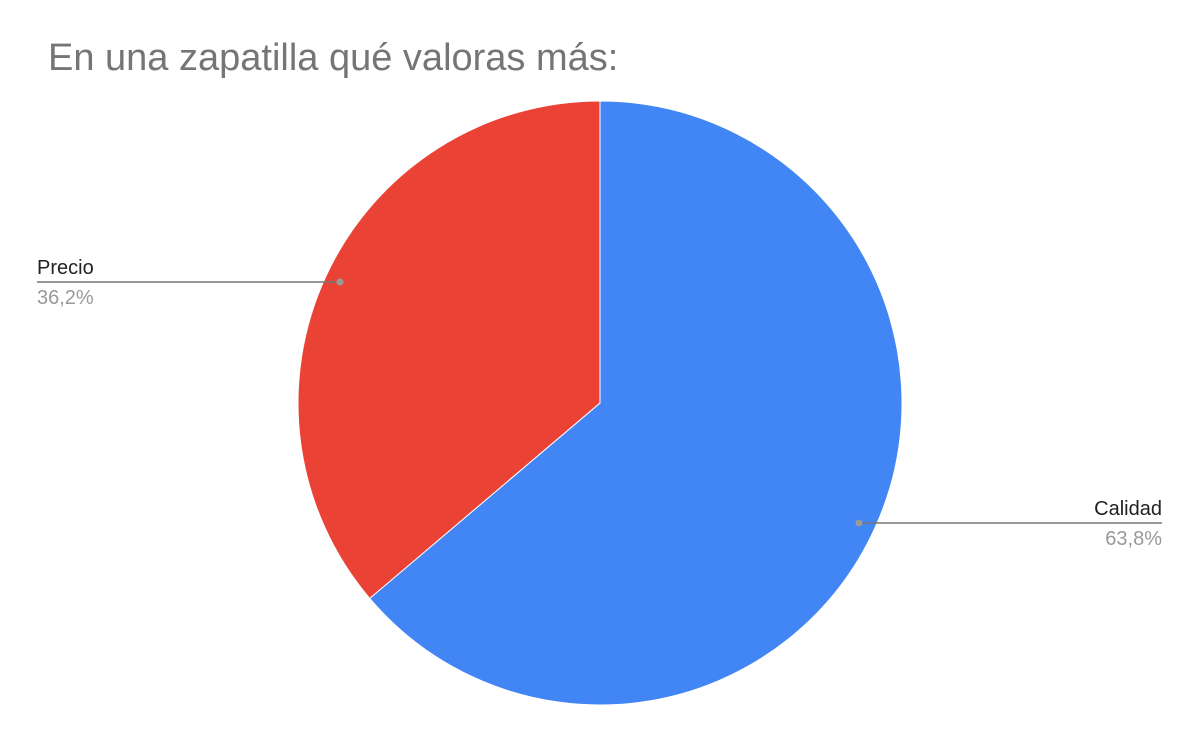  I want to click on slice-value-label: 36,2%, so click(65, 298).